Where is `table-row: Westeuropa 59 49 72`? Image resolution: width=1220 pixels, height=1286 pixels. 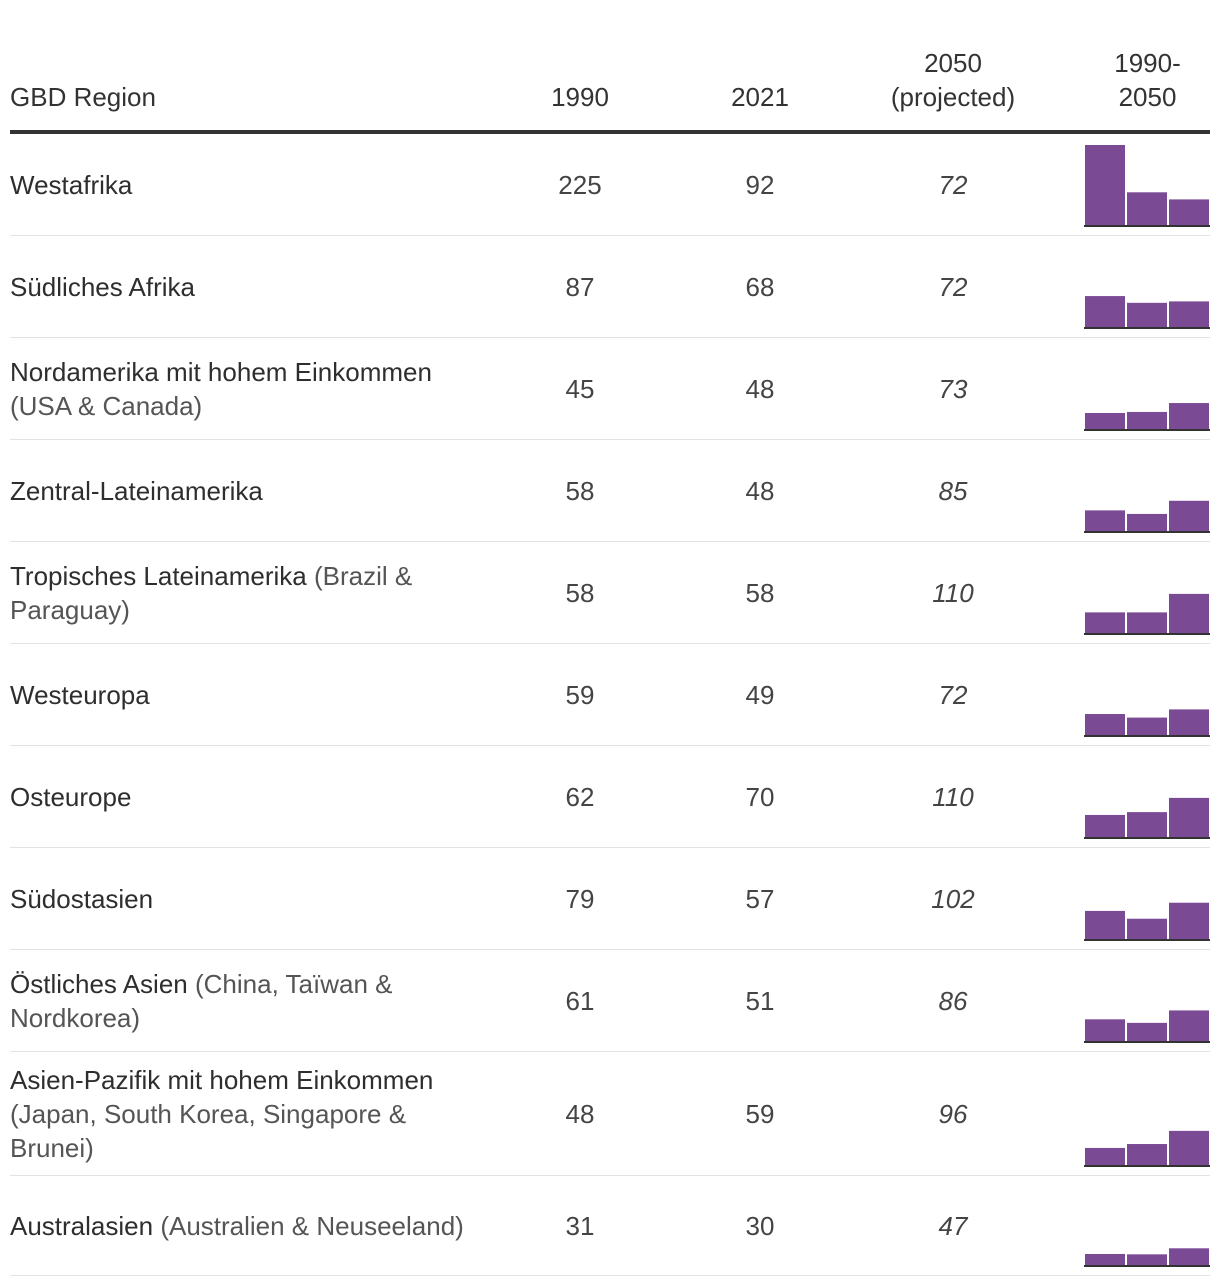
table-row: Westeuropa 59 49 72 is located at coordinates (610, 695).